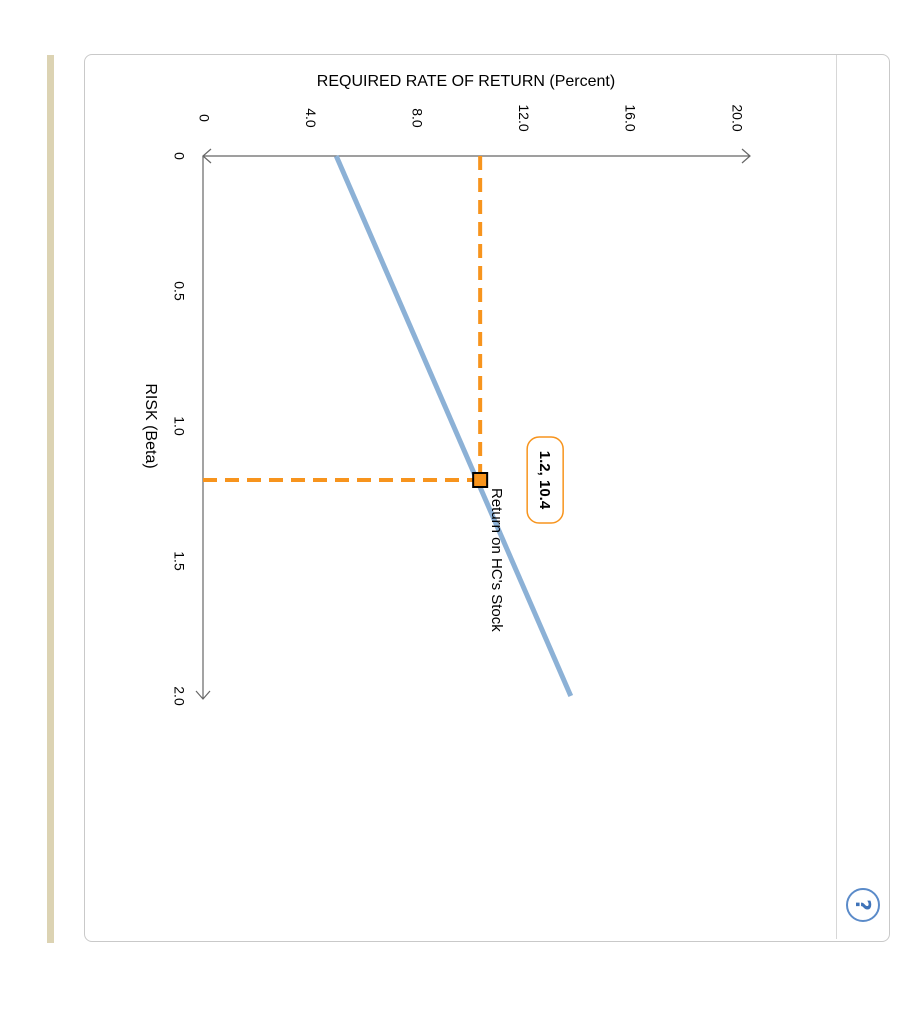 The height and width of the screenshot is (1024, 904). What do you see at coordinates (204, 118) in the screenshot?
I see `y-tick-label: 0` at bounding box center [204, 118].